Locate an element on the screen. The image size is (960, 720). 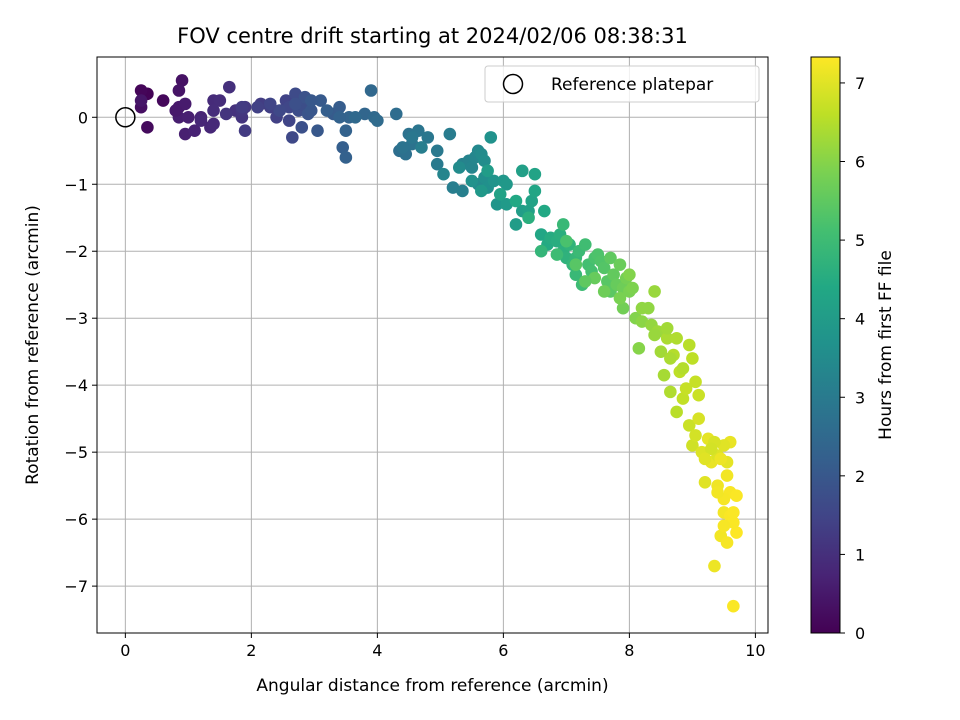
x-tick-label: 2 is located at coordinates (251, 650).